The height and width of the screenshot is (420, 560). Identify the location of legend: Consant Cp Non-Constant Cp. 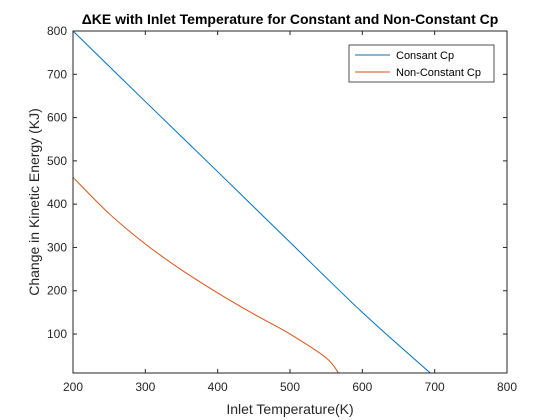
(421, 63).